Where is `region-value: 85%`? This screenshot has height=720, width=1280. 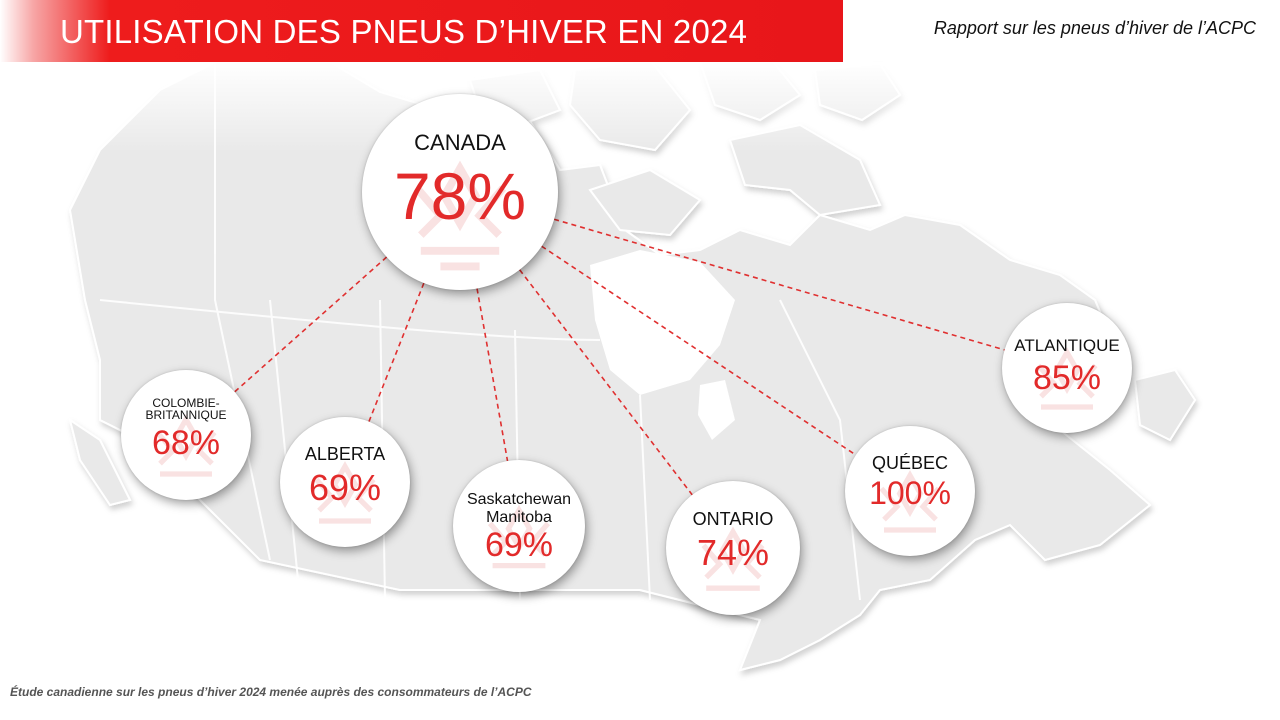
region-value: 85% is located at coordinates (1067, 378).